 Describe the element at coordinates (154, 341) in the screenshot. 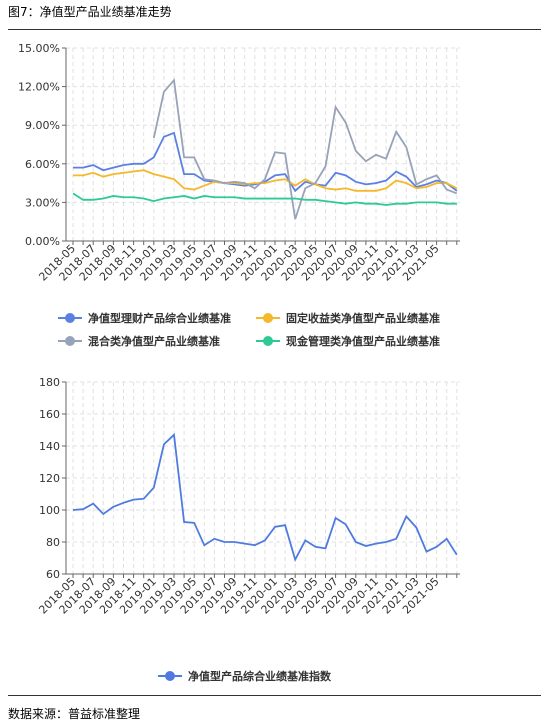

I see `legend-label: 混合类净值型产品业绩基准` at that location.